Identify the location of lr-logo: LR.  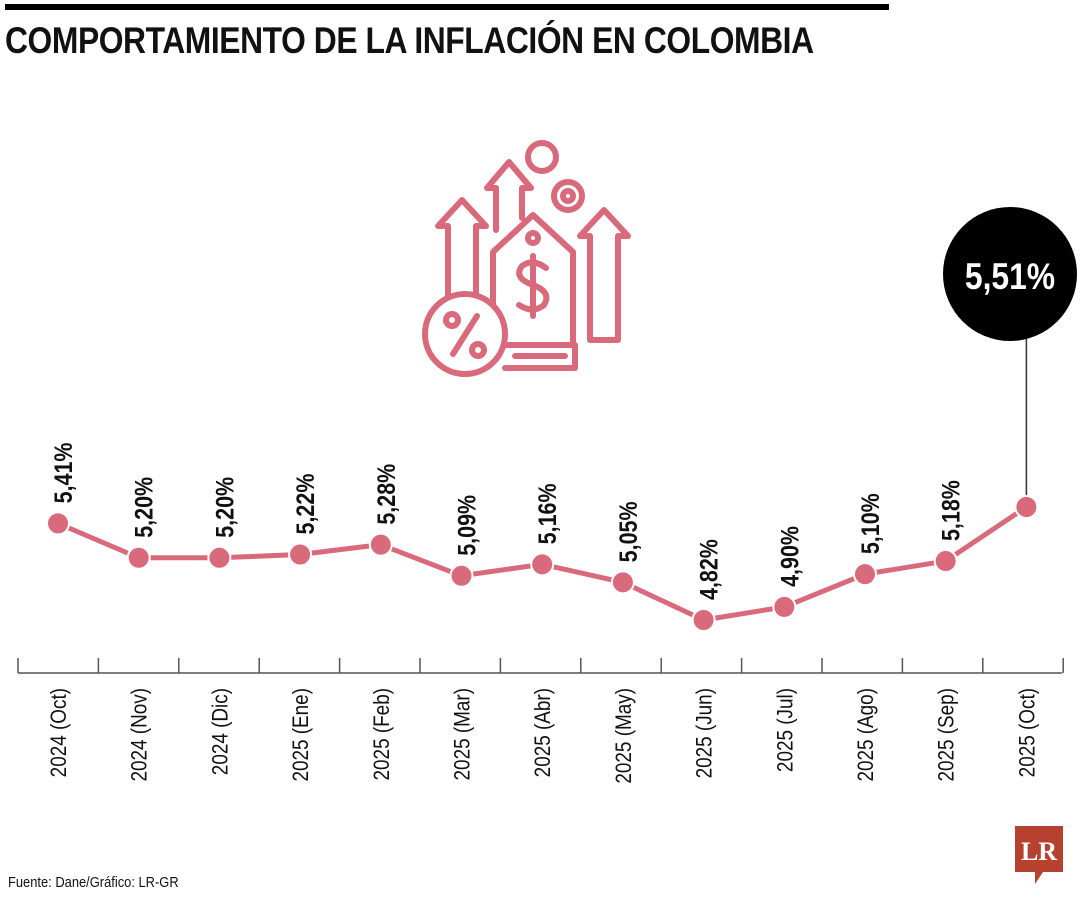
(1039, 855).